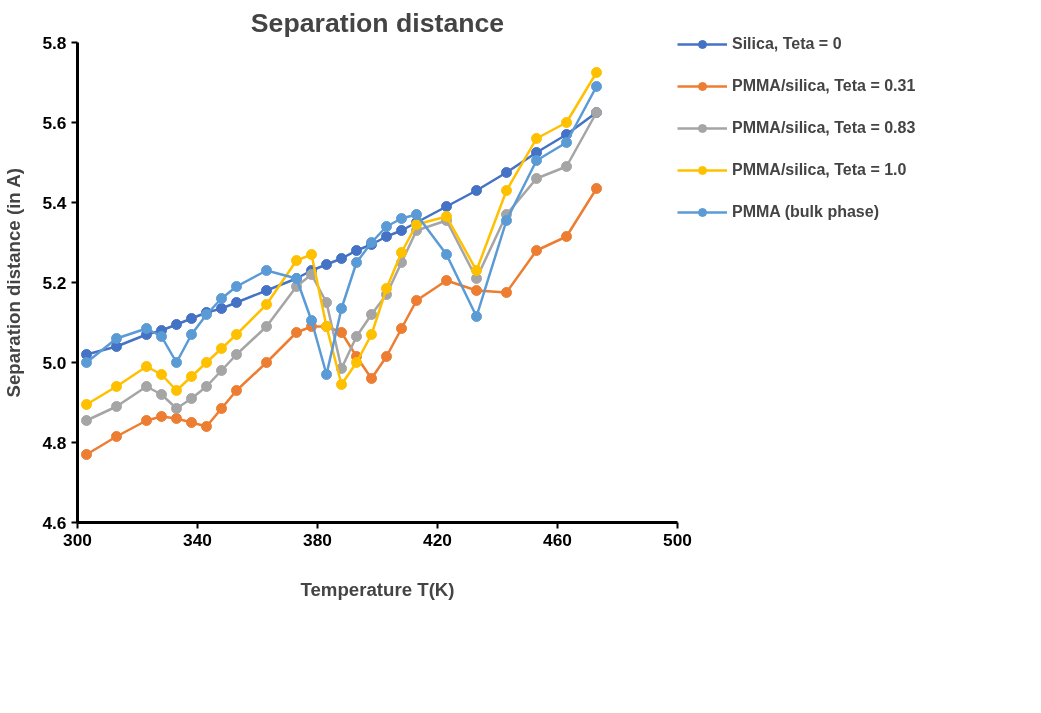  I want to click on x-tick-label: 340, so click(197, 539).